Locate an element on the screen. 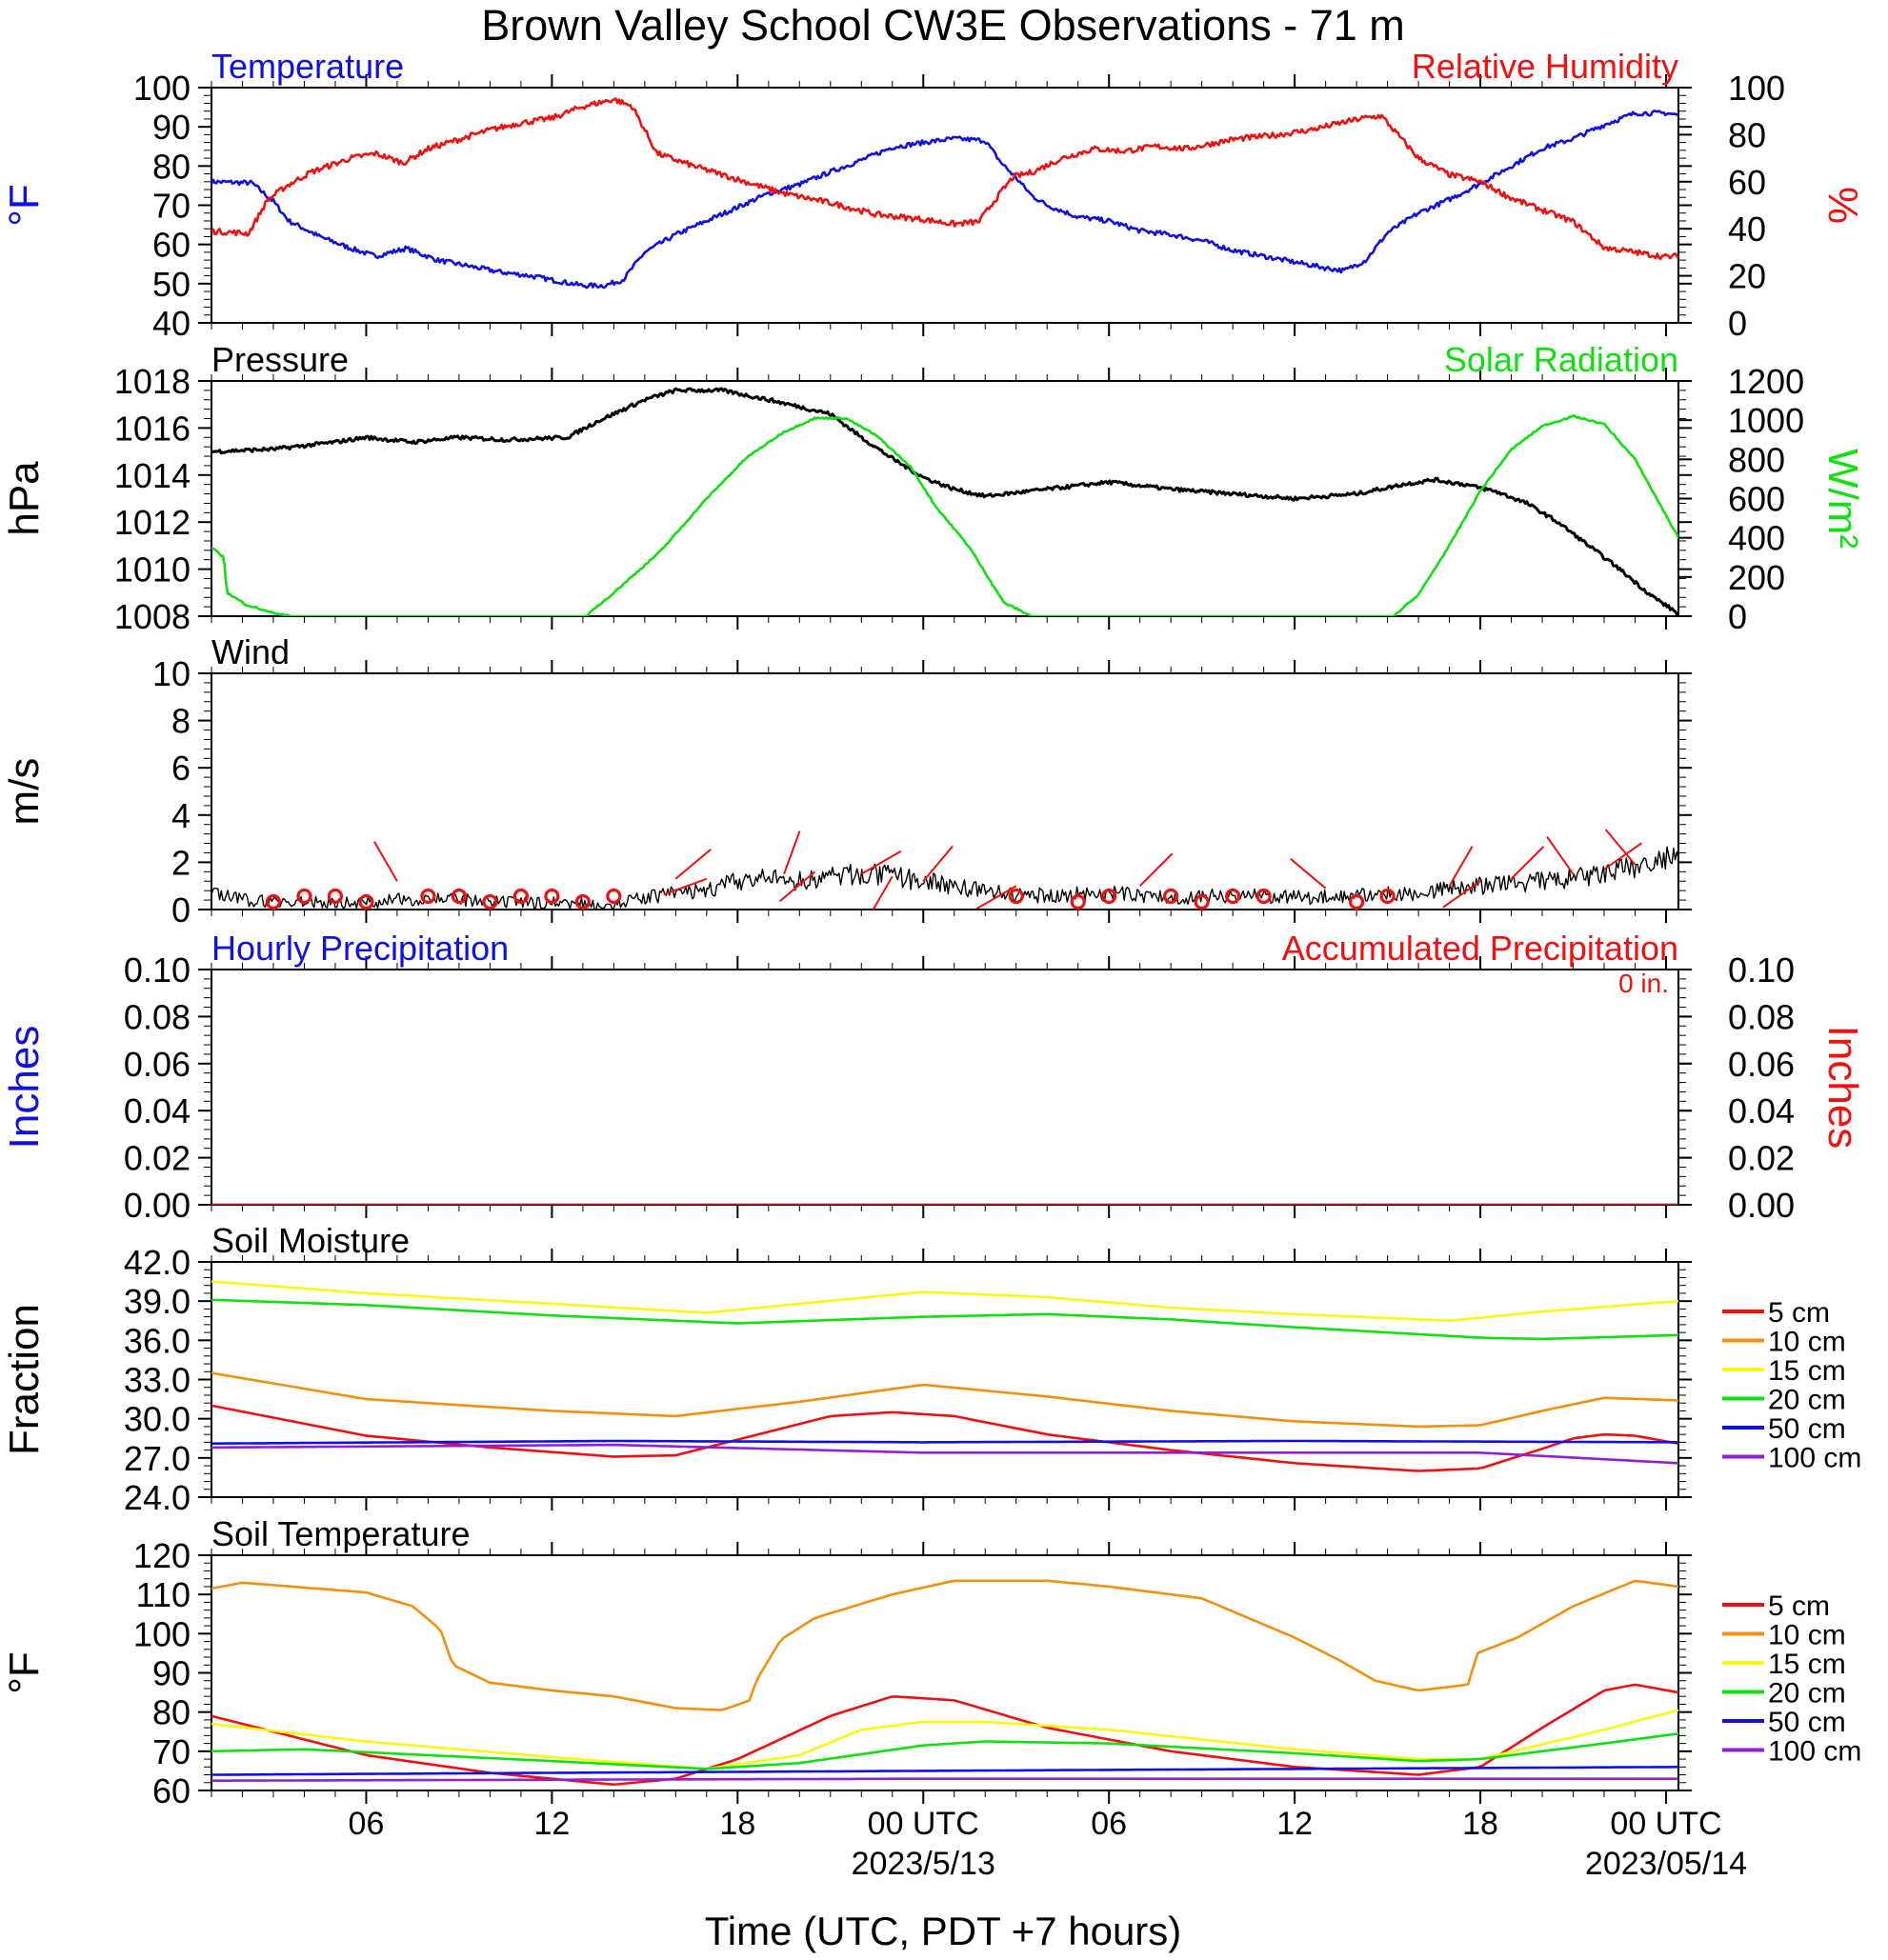 This screenshot has height=1960, width=1888. x-date-label: 2023/05/14 is located at coordinates (1666, 1864).